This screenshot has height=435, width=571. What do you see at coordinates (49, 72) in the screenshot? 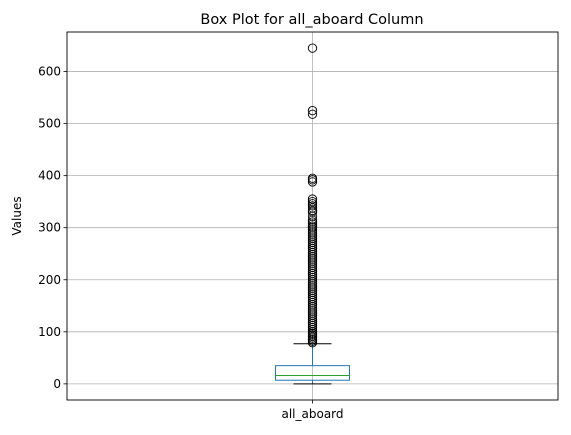
I see `y-tick-label: 600` at bounding box center [49, 72].